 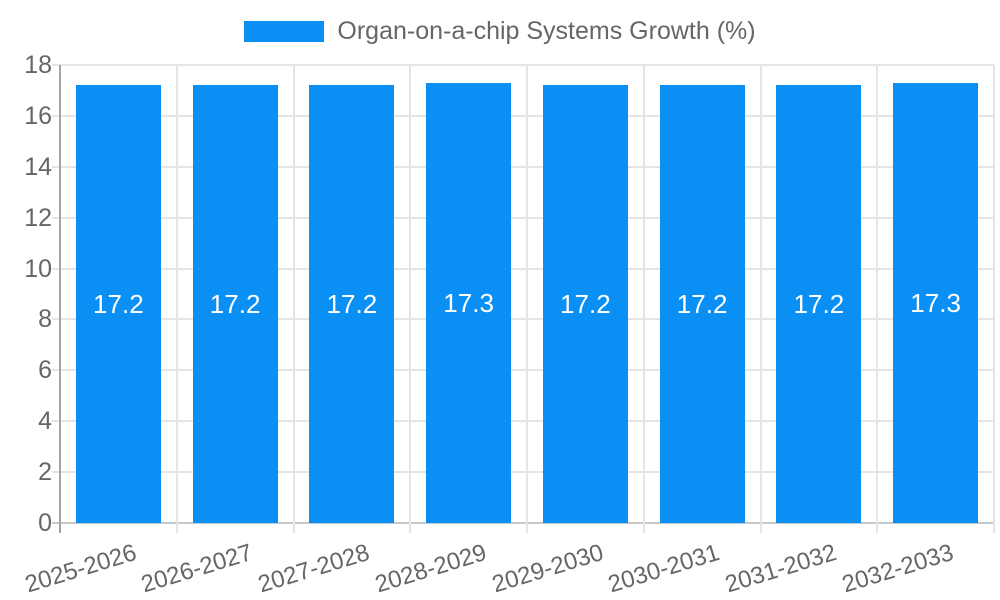 What do you see at coordinates (38, 115) in the screenshot?
I see `y-tick-label: 16` at bounding box center [38, 115].